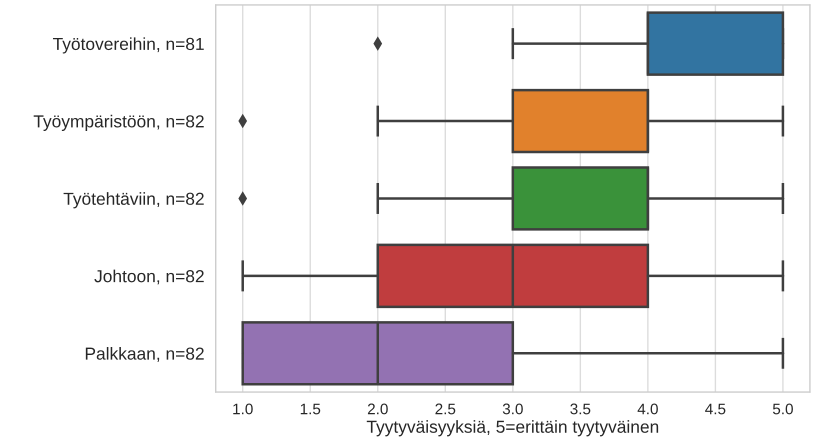 The image size is (814, 447). Describe the element at coordinates (243, 409) in the screenshot. I see `x-tick-label: 1.0` at that location.